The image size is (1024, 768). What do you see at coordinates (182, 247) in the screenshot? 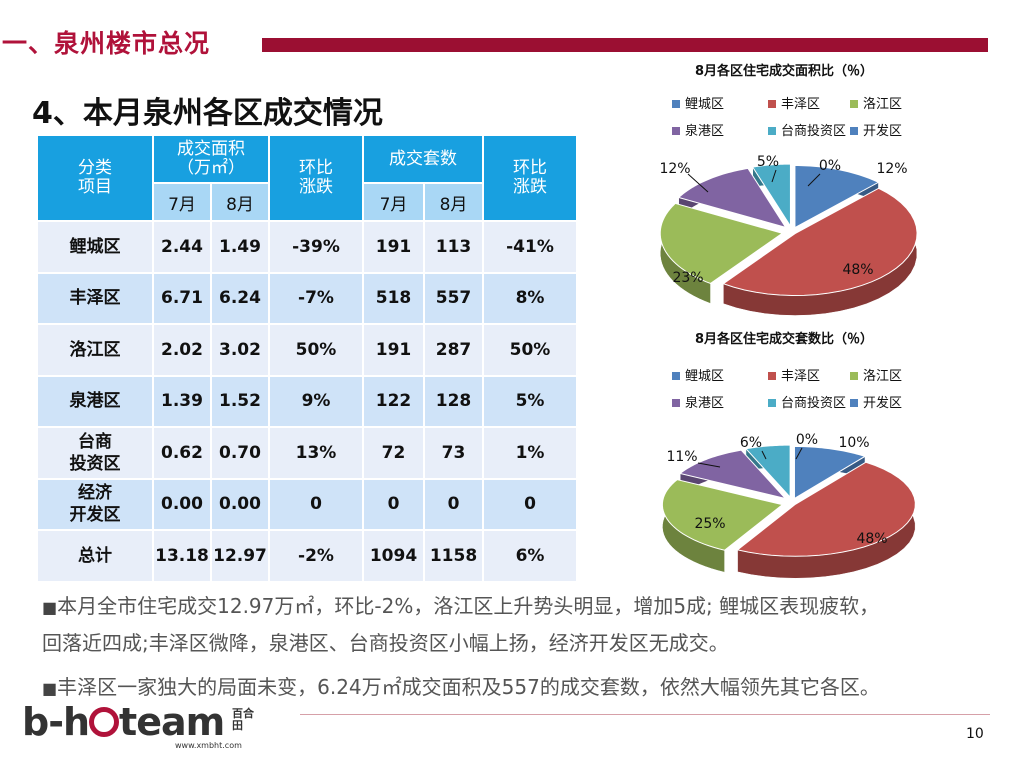
I see `cell-area-jul: 2.44` at bounding box center [182, 247].